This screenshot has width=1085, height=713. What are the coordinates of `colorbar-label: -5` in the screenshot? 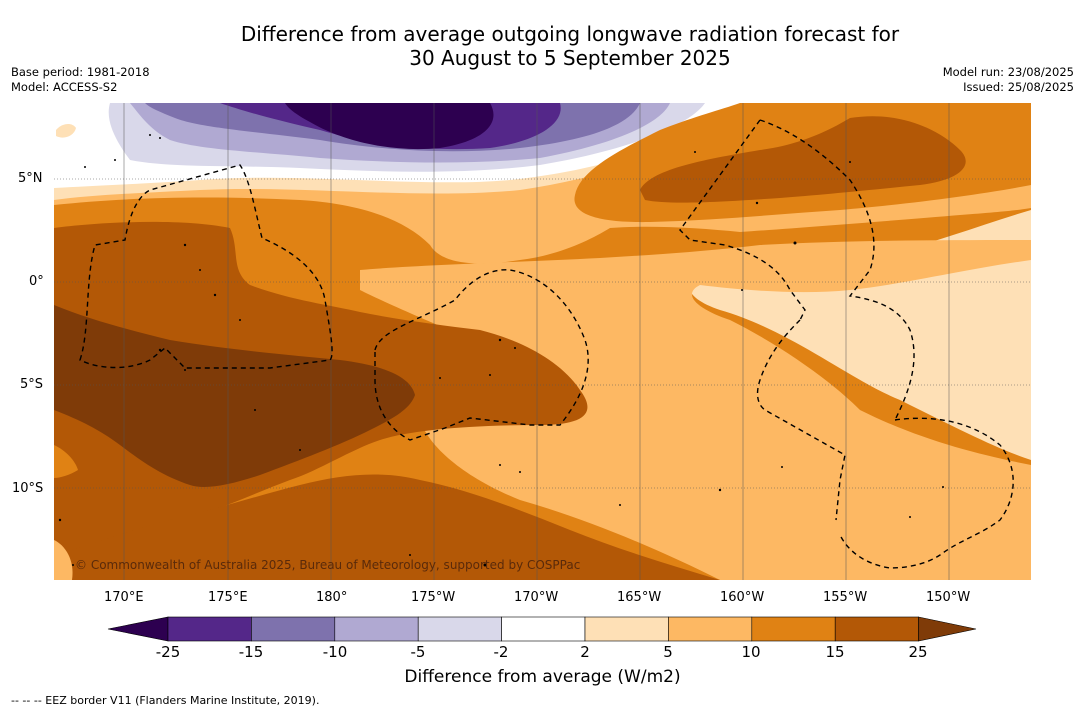 It's located at (418, 652).